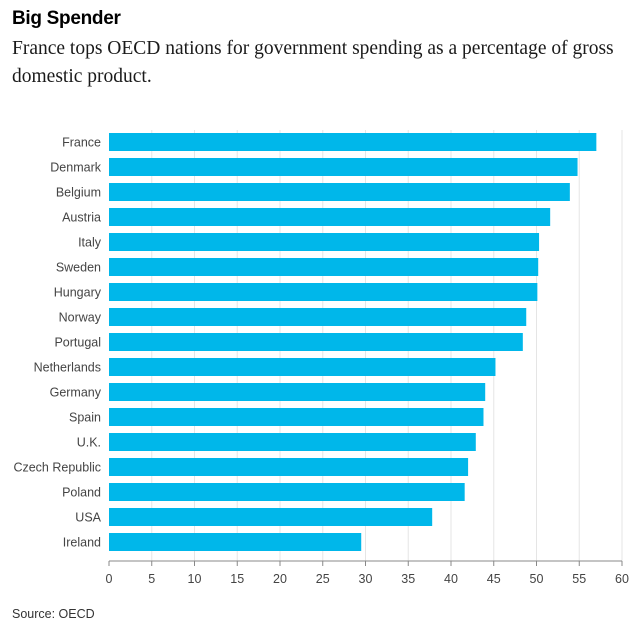 The image size is (640, 633). I want to click on x-tick-label-10: 10, so click(195, 579).